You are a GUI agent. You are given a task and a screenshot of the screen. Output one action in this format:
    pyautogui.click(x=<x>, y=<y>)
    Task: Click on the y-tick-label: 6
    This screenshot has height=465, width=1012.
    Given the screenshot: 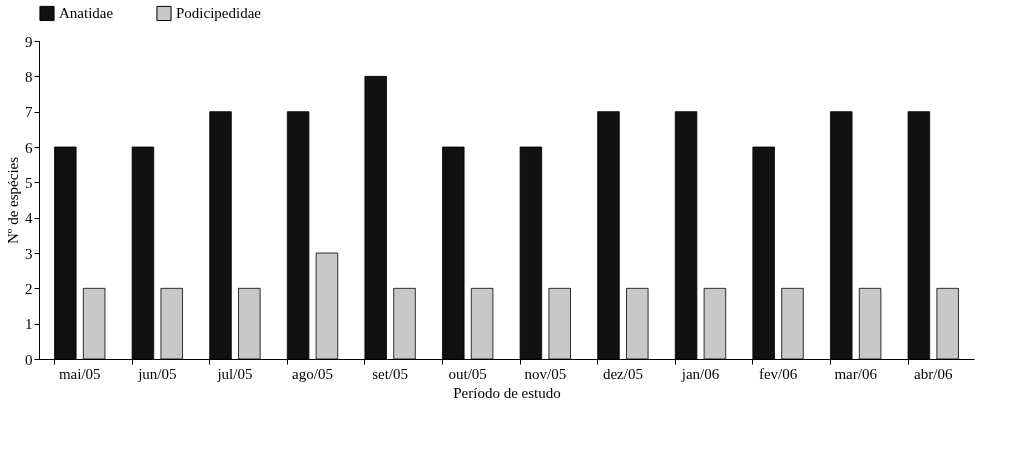 What is the action you would take?
    pyautogui.click(x=29, y=147)
    